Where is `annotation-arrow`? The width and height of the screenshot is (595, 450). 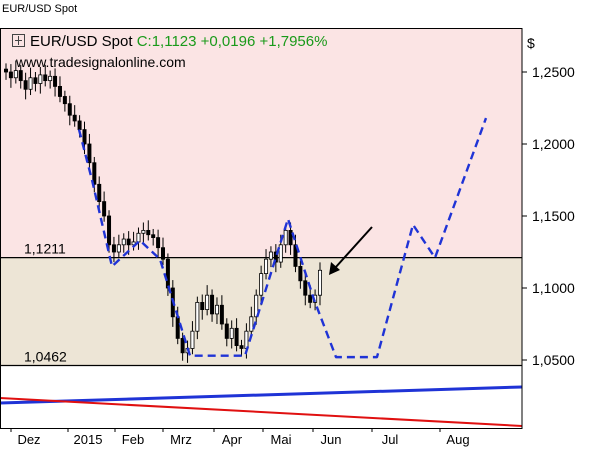 annotation-arrow is located at coordinates (353, 247).